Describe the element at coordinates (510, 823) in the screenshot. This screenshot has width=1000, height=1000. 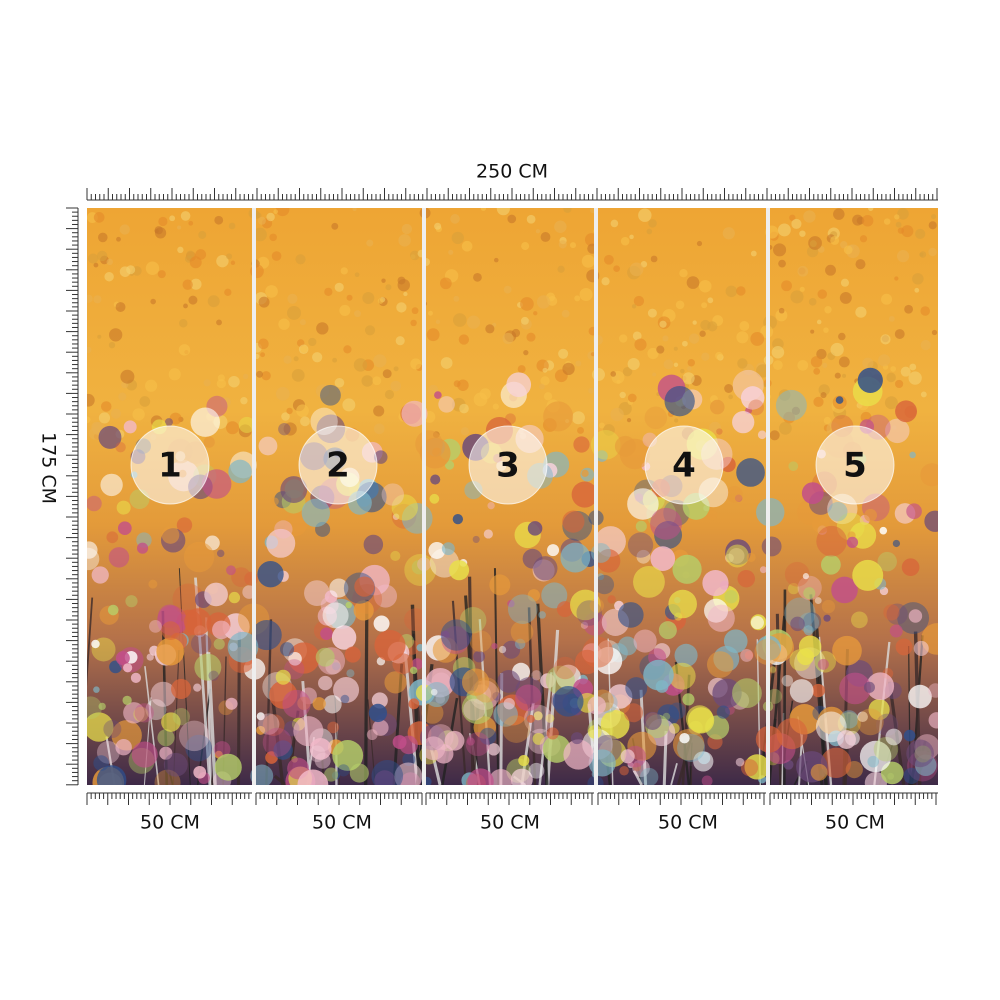
I see `panel-width-label: 50 CM` at that location.